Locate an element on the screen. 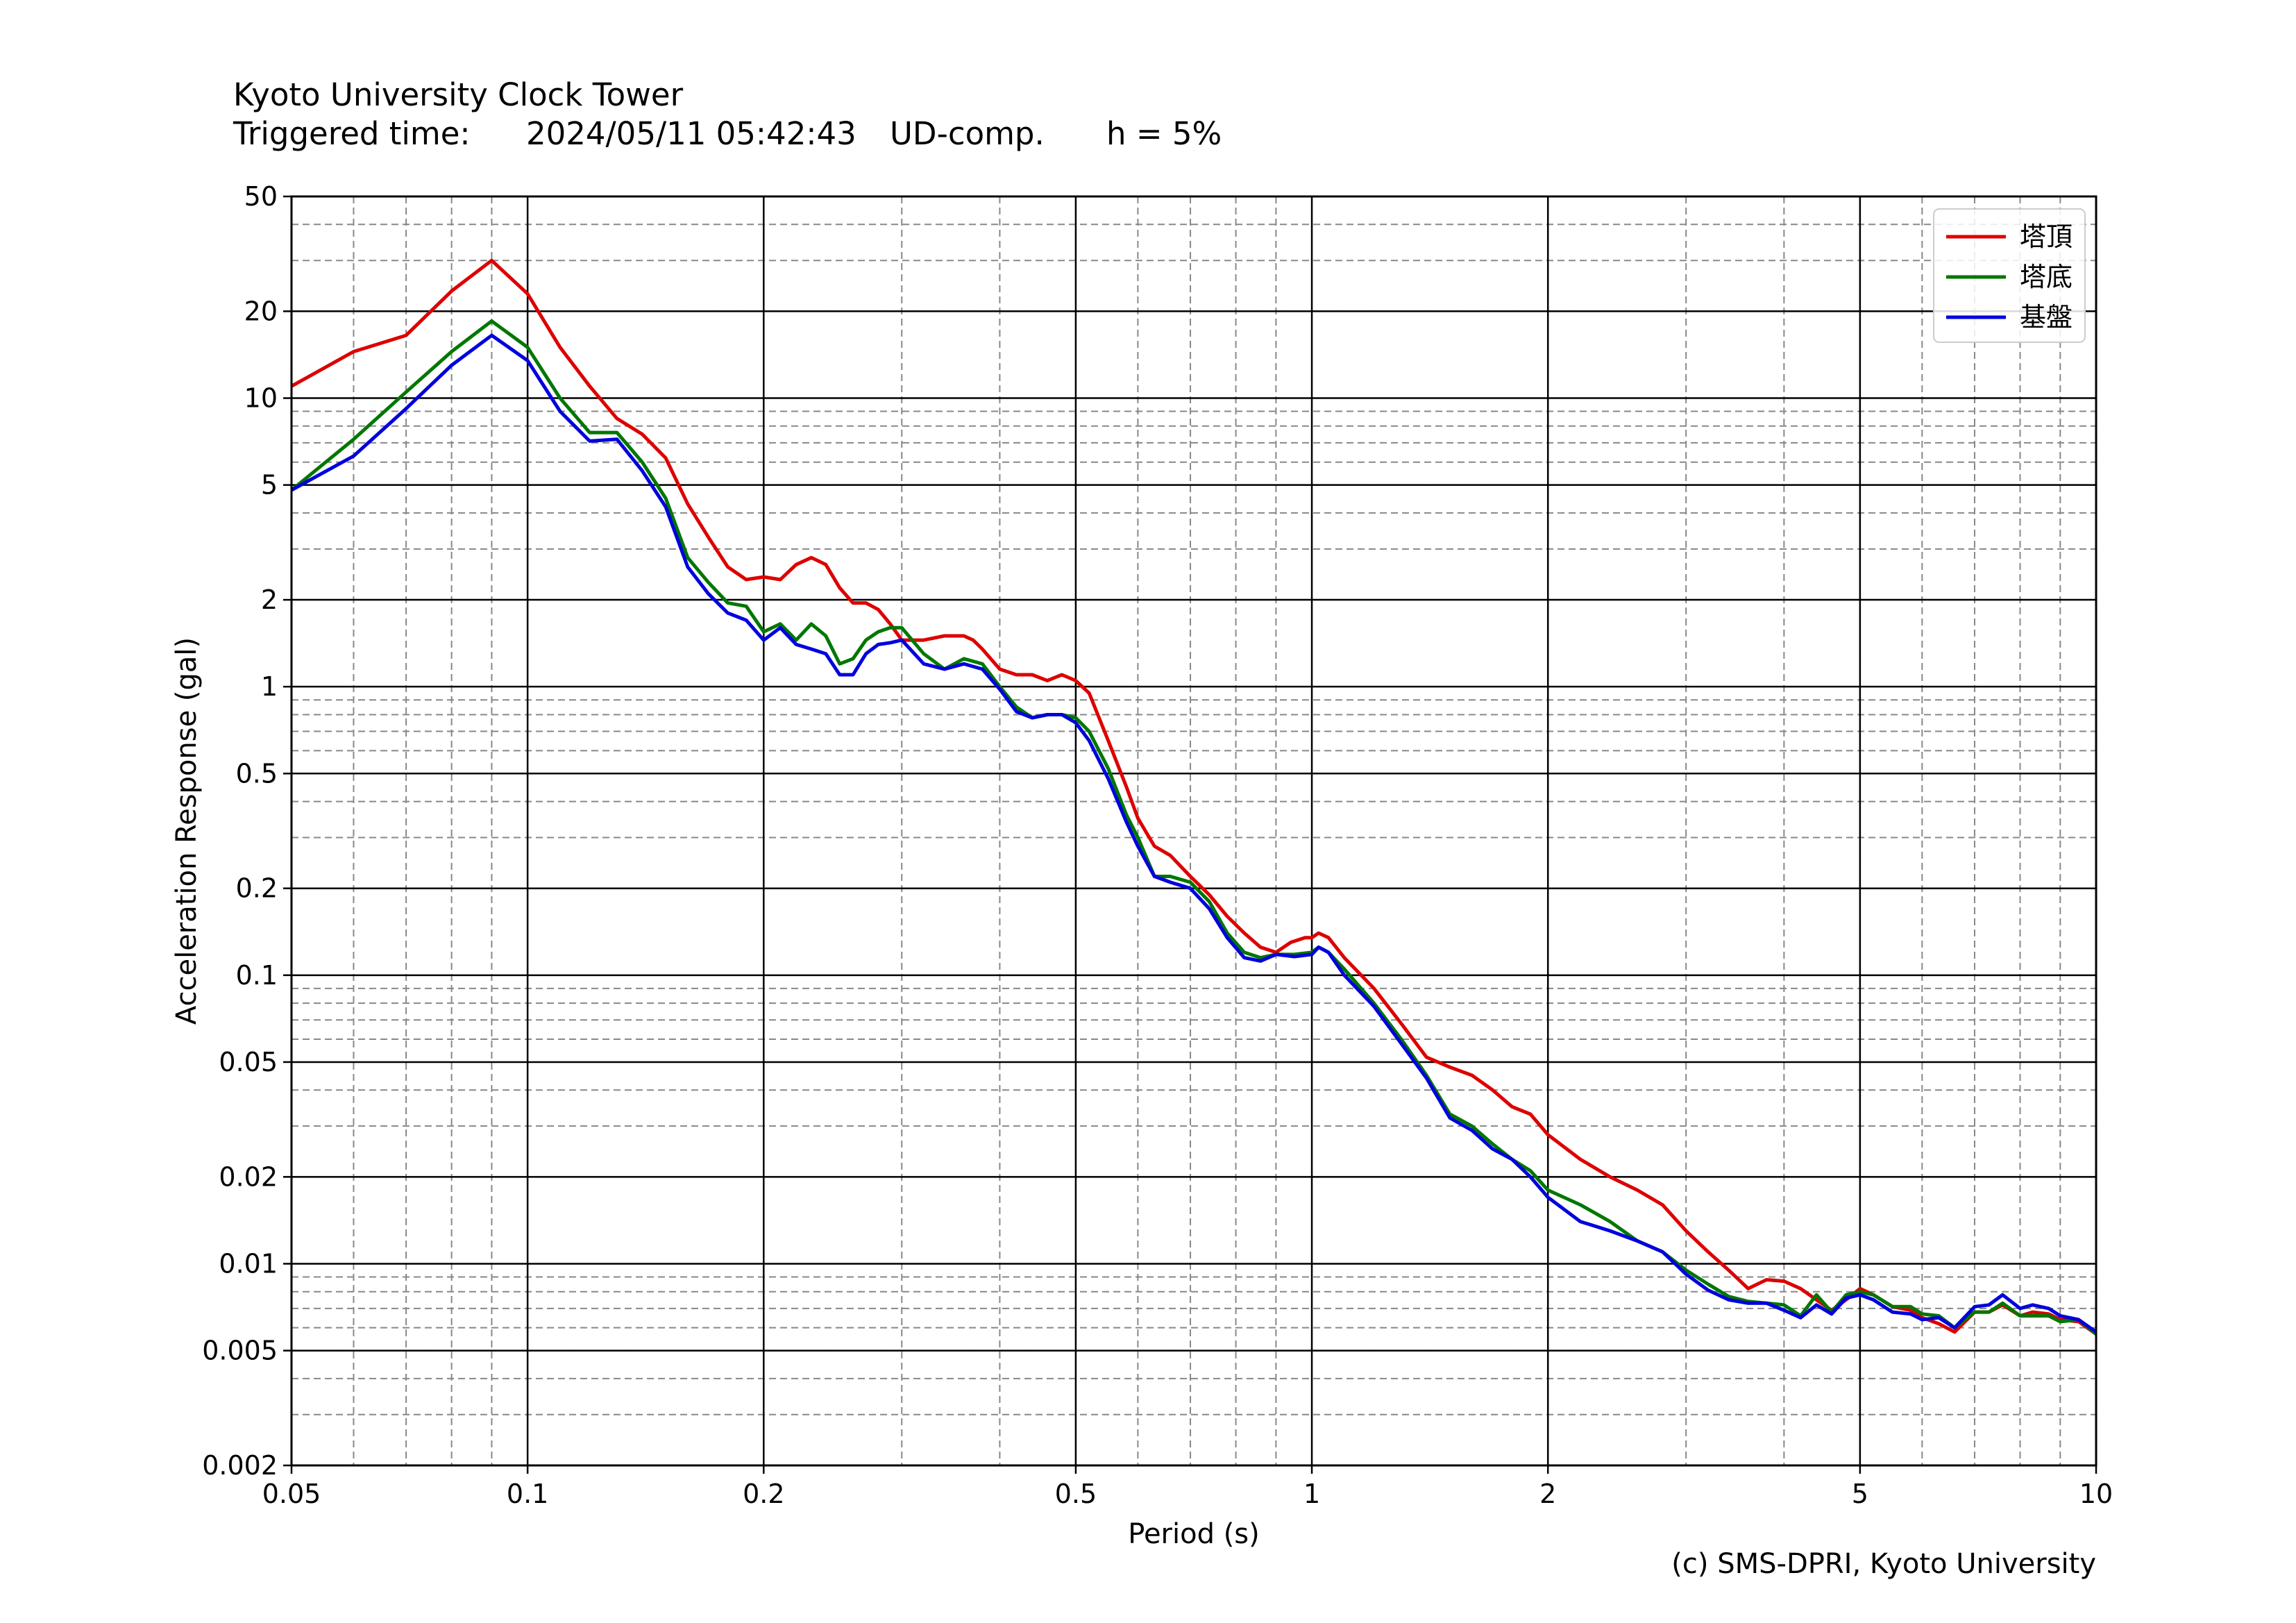  y-tick-label: 2 is located at coordinates (269, 600).